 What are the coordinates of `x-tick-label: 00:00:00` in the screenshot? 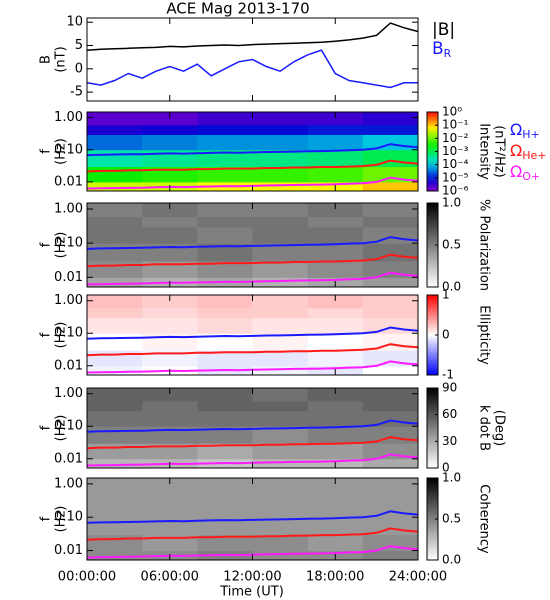 It's located at (87, 577).